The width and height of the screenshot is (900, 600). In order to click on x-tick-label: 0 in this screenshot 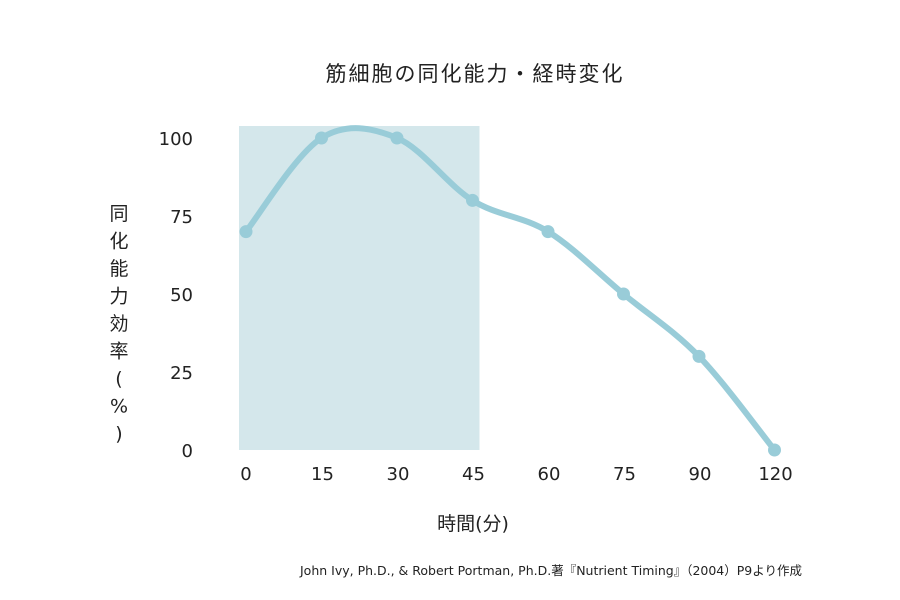, I will do `click(245, 474)`.